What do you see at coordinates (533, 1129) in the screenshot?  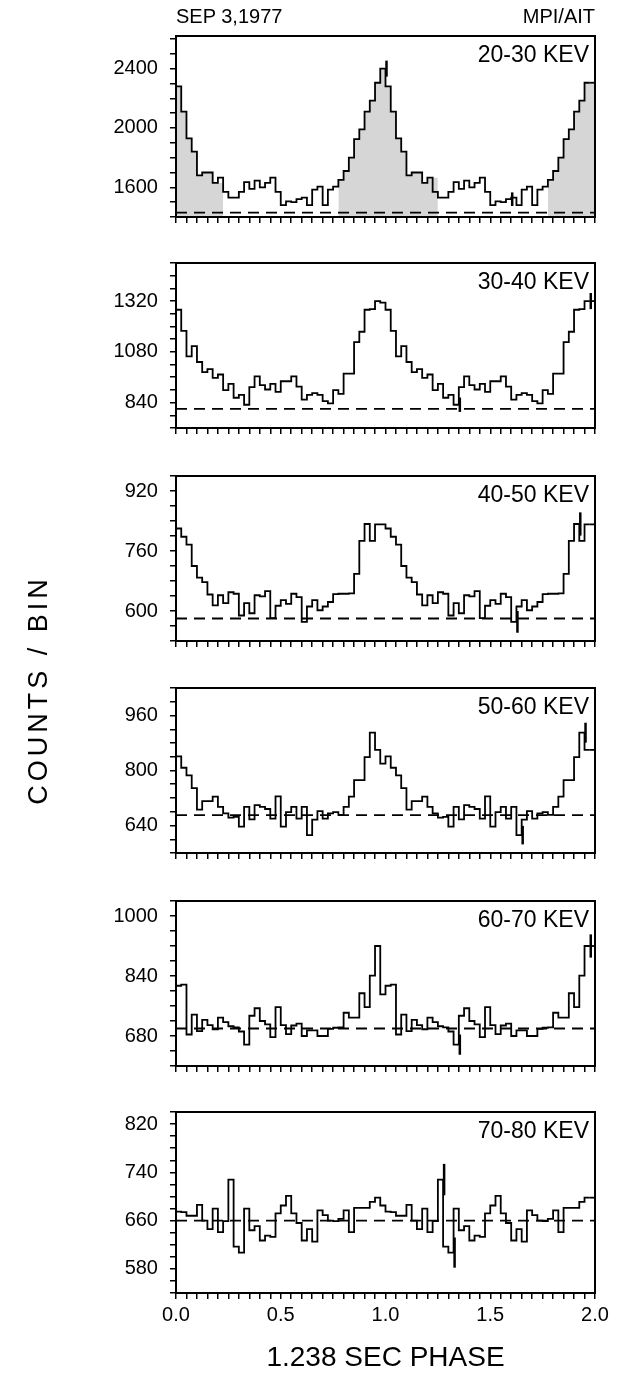 I see `annotation: 70-80 KEV` at bounding box center [533, 1129].